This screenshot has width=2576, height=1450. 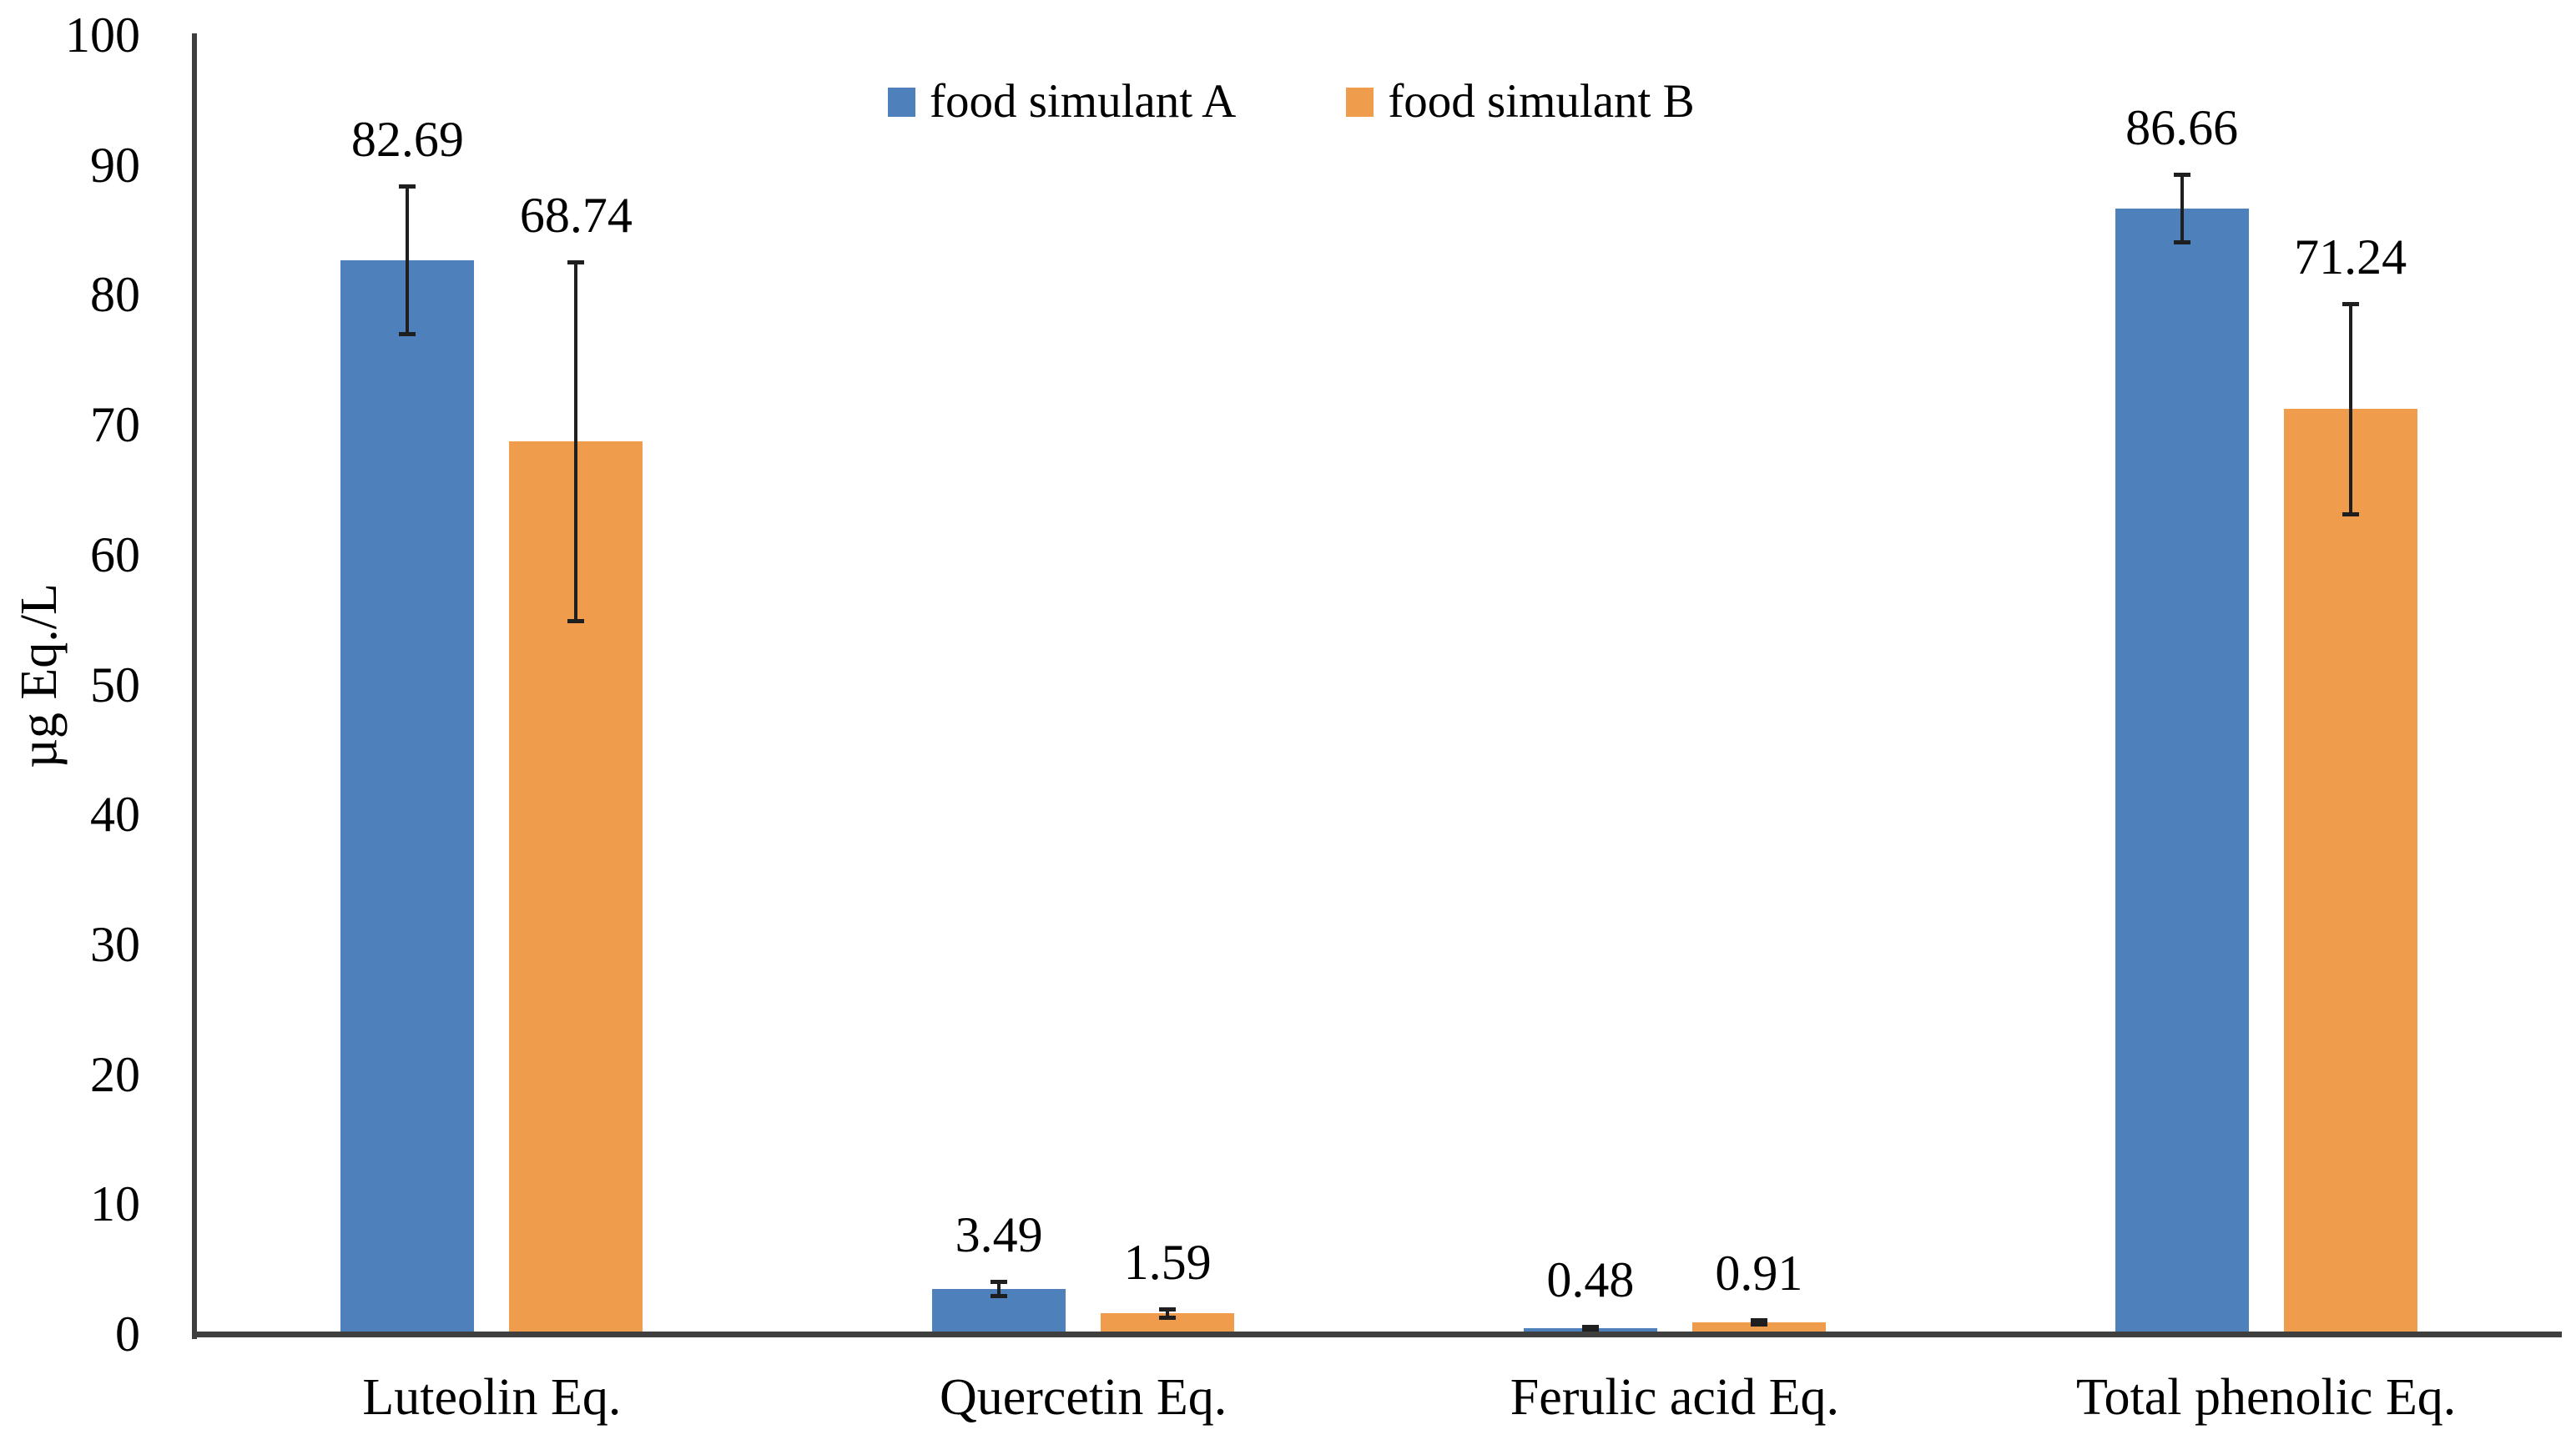 What do you see at coordinates (1291, 102) in the screenshot?
I see `legend: food simulant A food simulant B` at bounding box center [1291, 102].